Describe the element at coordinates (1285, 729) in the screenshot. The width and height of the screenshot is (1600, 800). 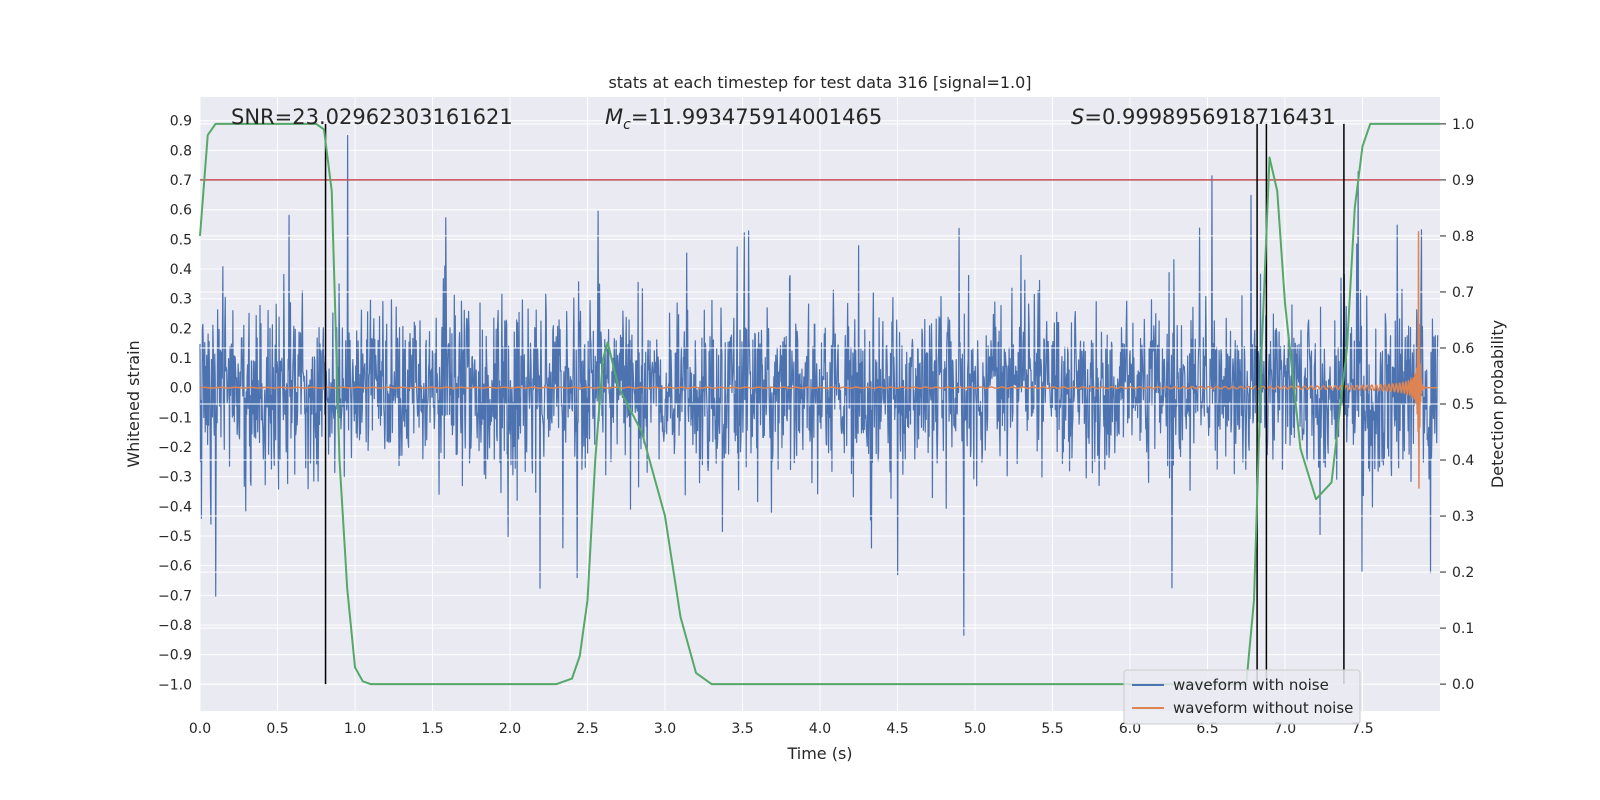
I see `x-tick-label: 7.0` at that location.